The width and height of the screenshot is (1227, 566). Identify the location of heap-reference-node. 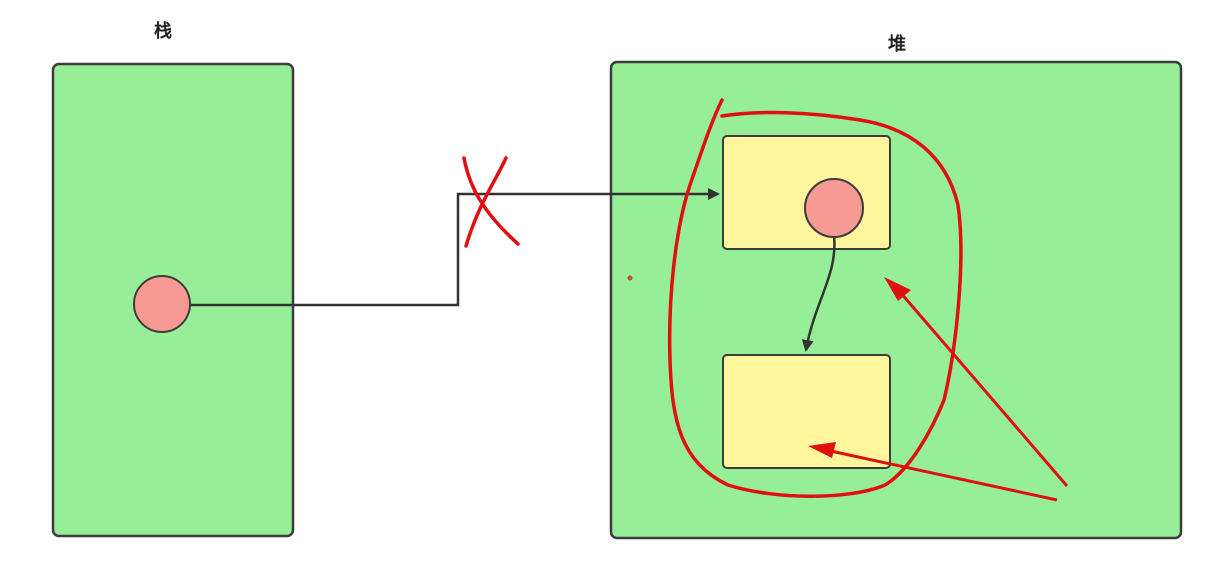
(834, 208).